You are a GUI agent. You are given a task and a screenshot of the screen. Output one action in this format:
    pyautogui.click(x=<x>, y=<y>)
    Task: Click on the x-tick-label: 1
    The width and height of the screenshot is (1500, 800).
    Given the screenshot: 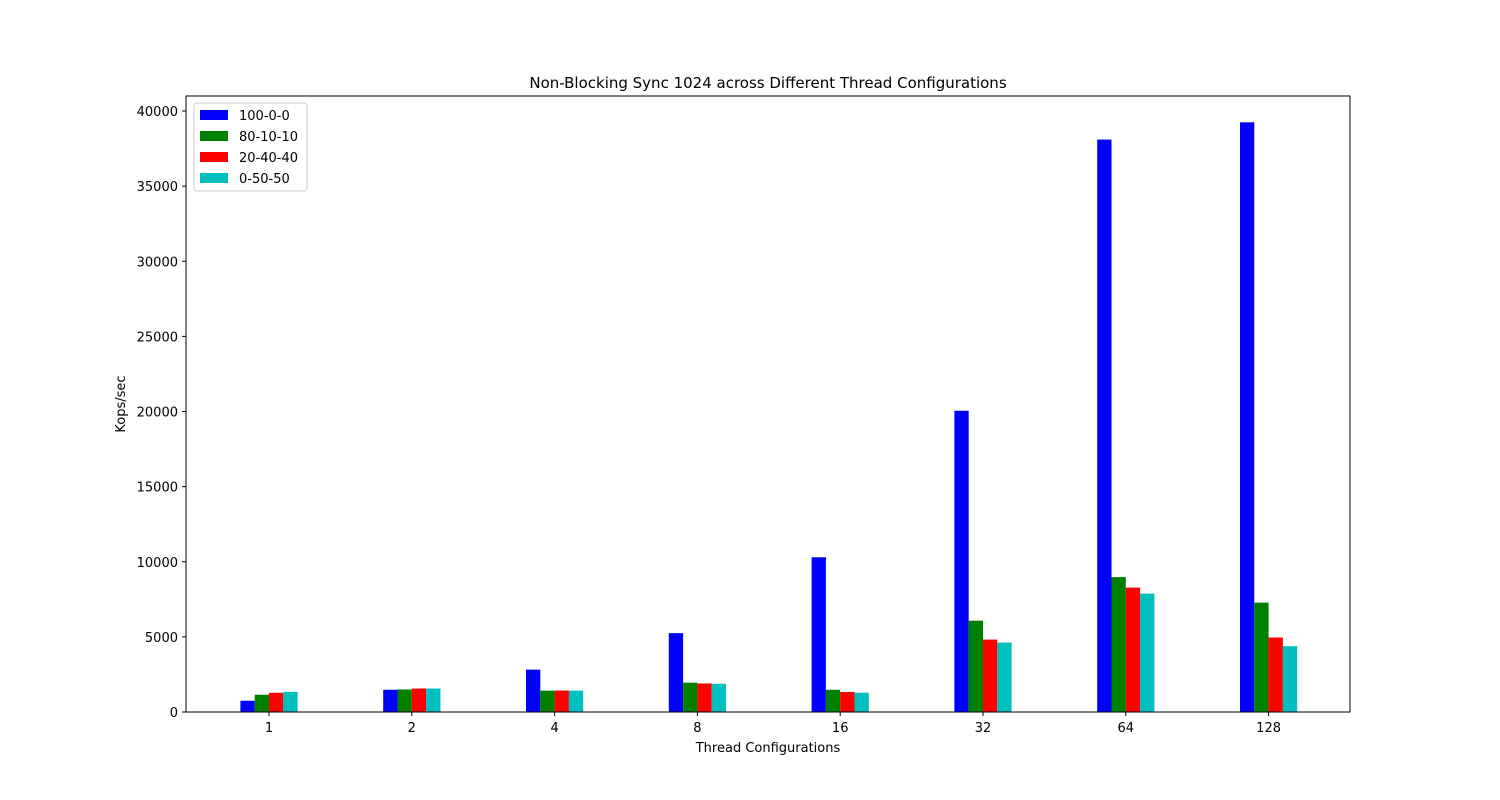 What is the action you would take?
    pyautogui.click(x=269, y=728)
    